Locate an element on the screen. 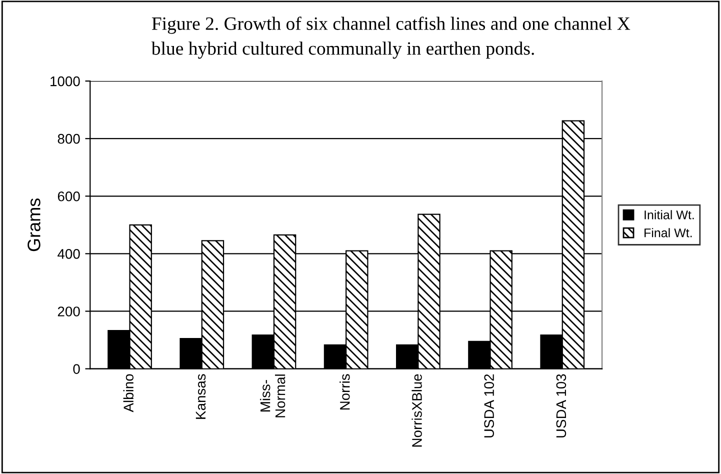  x-tick-label: Albino is located at coordinates (128, 393).